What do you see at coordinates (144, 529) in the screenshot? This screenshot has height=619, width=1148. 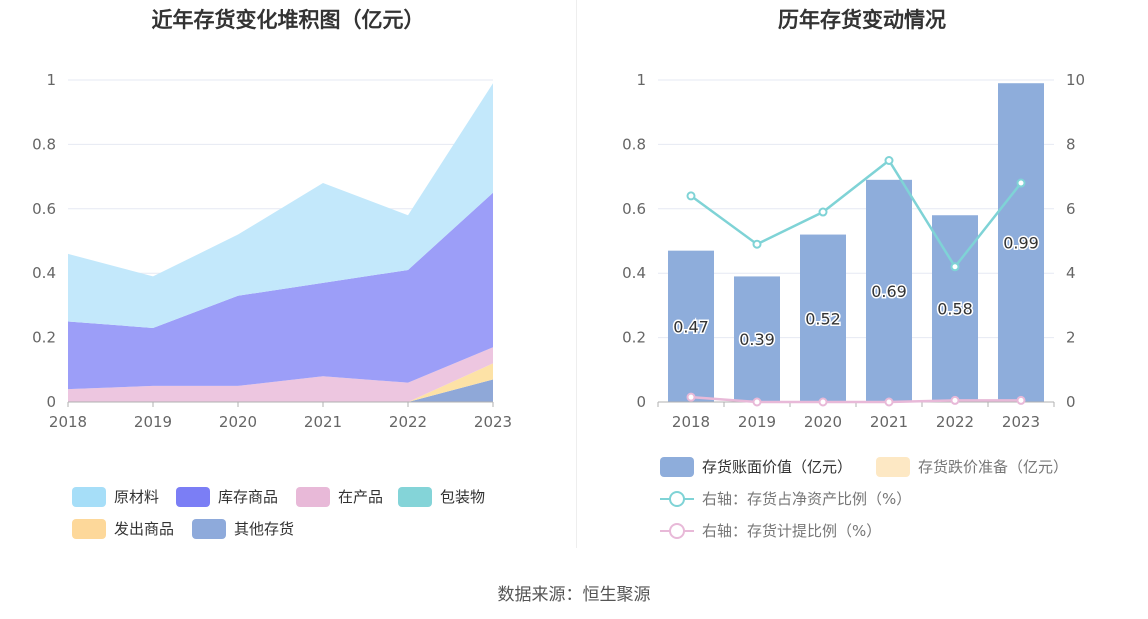 I see `legend-label: 发出商品` at bounding box center [144, 529].